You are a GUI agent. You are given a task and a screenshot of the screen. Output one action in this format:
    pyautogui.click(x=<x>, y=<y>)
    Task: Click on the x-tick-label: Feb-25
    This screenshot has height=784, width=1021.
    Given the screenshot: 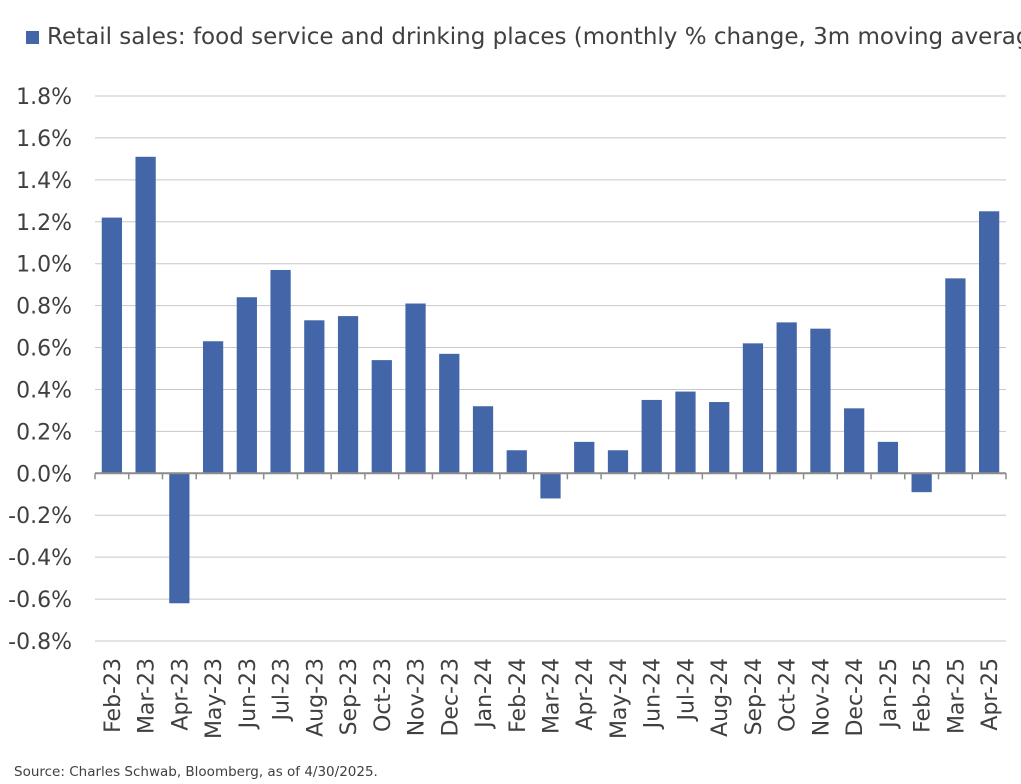 What is the action you would take?
    pyautogui.click(x=923, y=695)
    